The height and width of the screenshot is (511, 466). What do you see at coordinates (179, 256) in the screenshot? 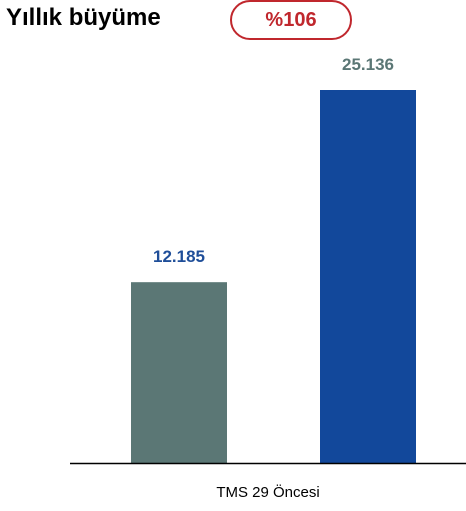
I see `bar-1-value-label: 12.185` at bounding box center [179, 256].